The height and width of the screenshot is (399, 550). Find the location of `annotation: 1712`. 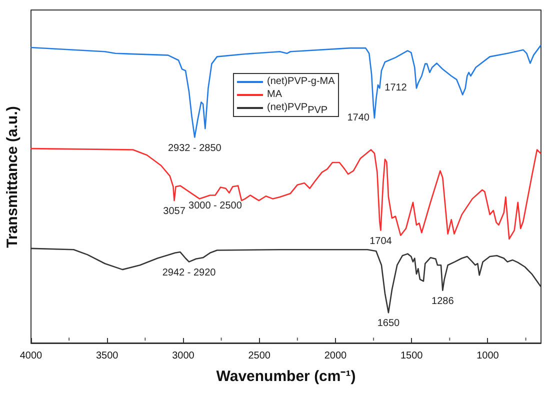

annotation: 1712 is located at coordinates (396, 88).